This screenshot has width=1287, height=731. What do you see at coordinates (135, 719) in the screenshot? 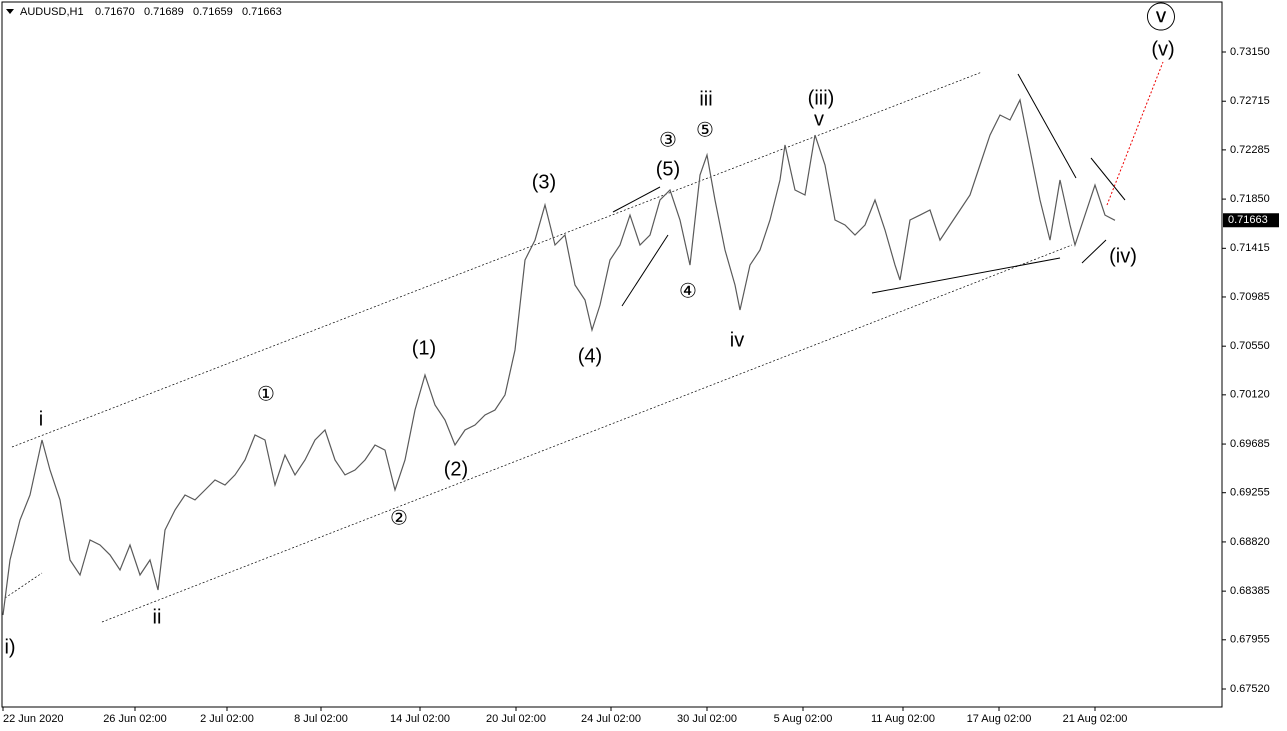
I see `x-tick-label: 26 Jun 02:00` at bounding box center [135, 719].